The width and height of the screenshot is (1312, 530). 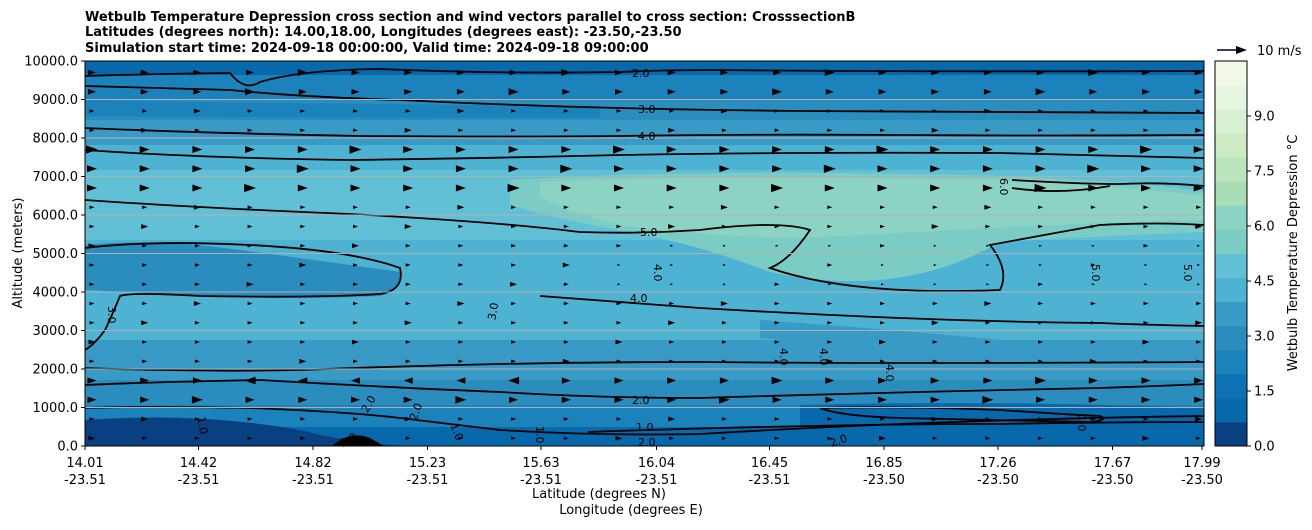 What do you see at coordinates (1264, 447) in the screenshot?
I see `colorbar-tick-label: 0.0` at bounding box center [1264, 447].